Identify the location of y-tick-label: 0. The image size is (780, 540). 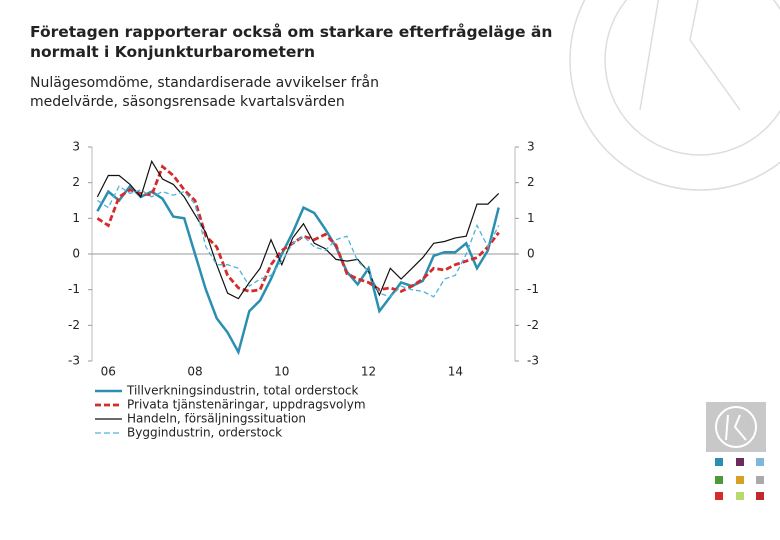
(76, 254).